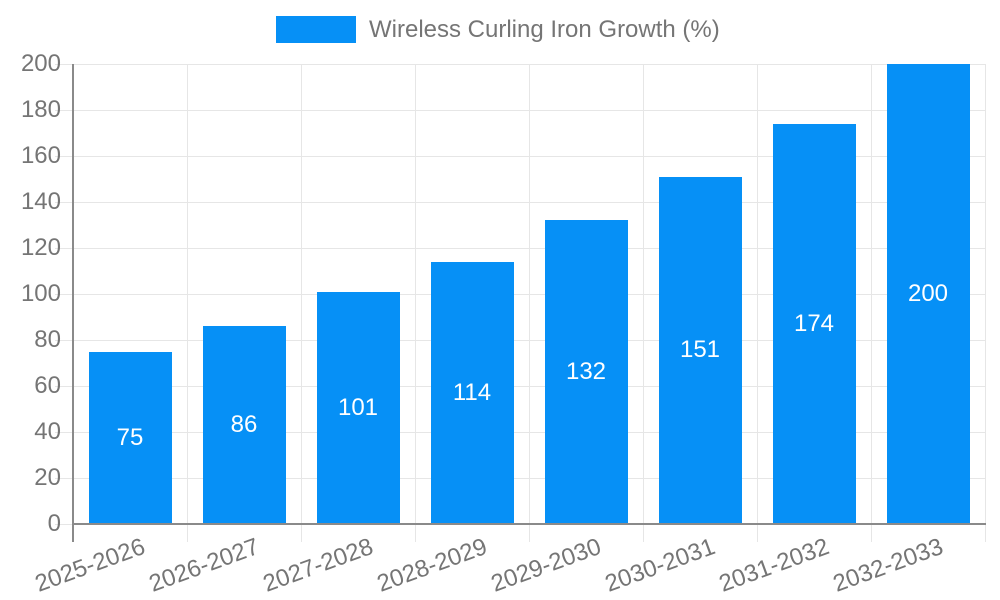  Describe the element at coordinates (47, 339) in the screenshot. I see `y-tick-label: 80` at that location.